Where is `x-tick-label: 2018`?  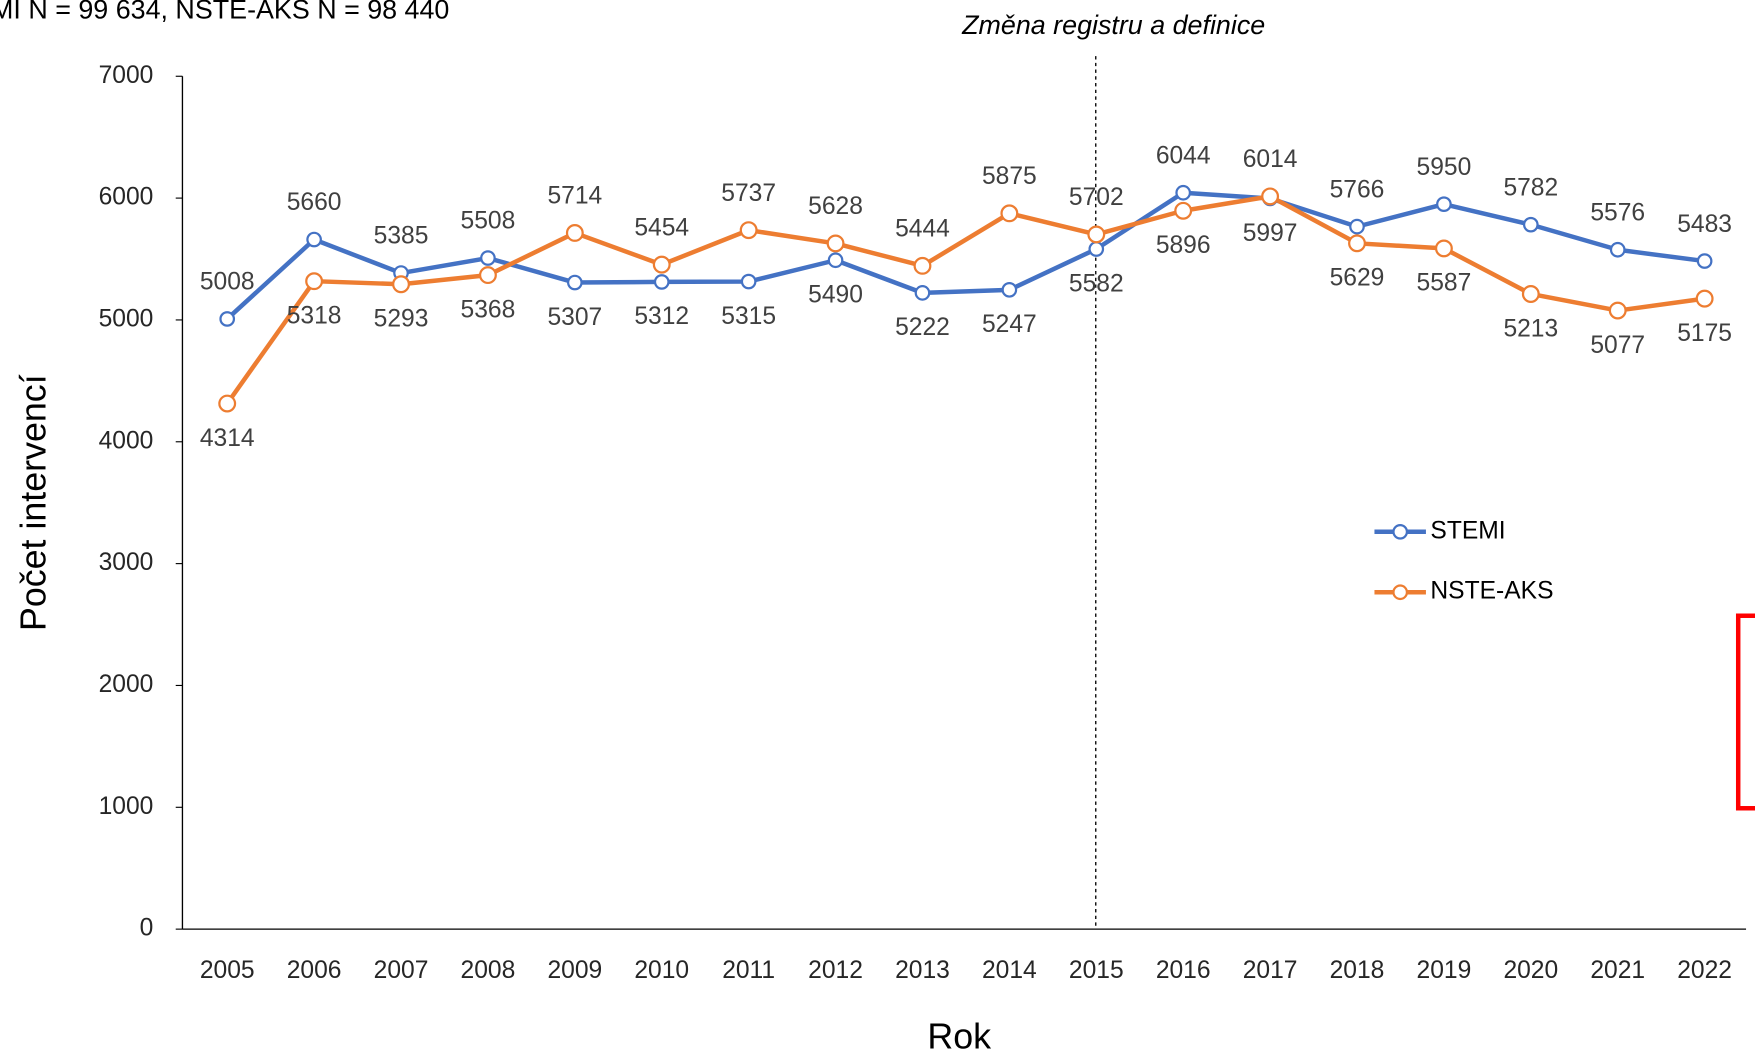 x-tick-label: 2018 is located at coordinates (1357, 970).